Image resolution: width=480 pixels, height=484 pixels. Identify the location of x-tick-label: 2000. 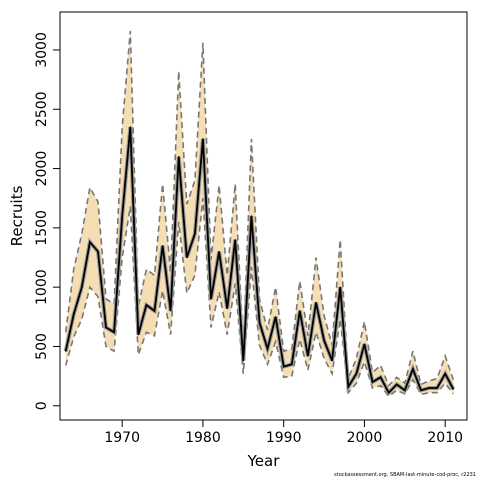
(365, 438).